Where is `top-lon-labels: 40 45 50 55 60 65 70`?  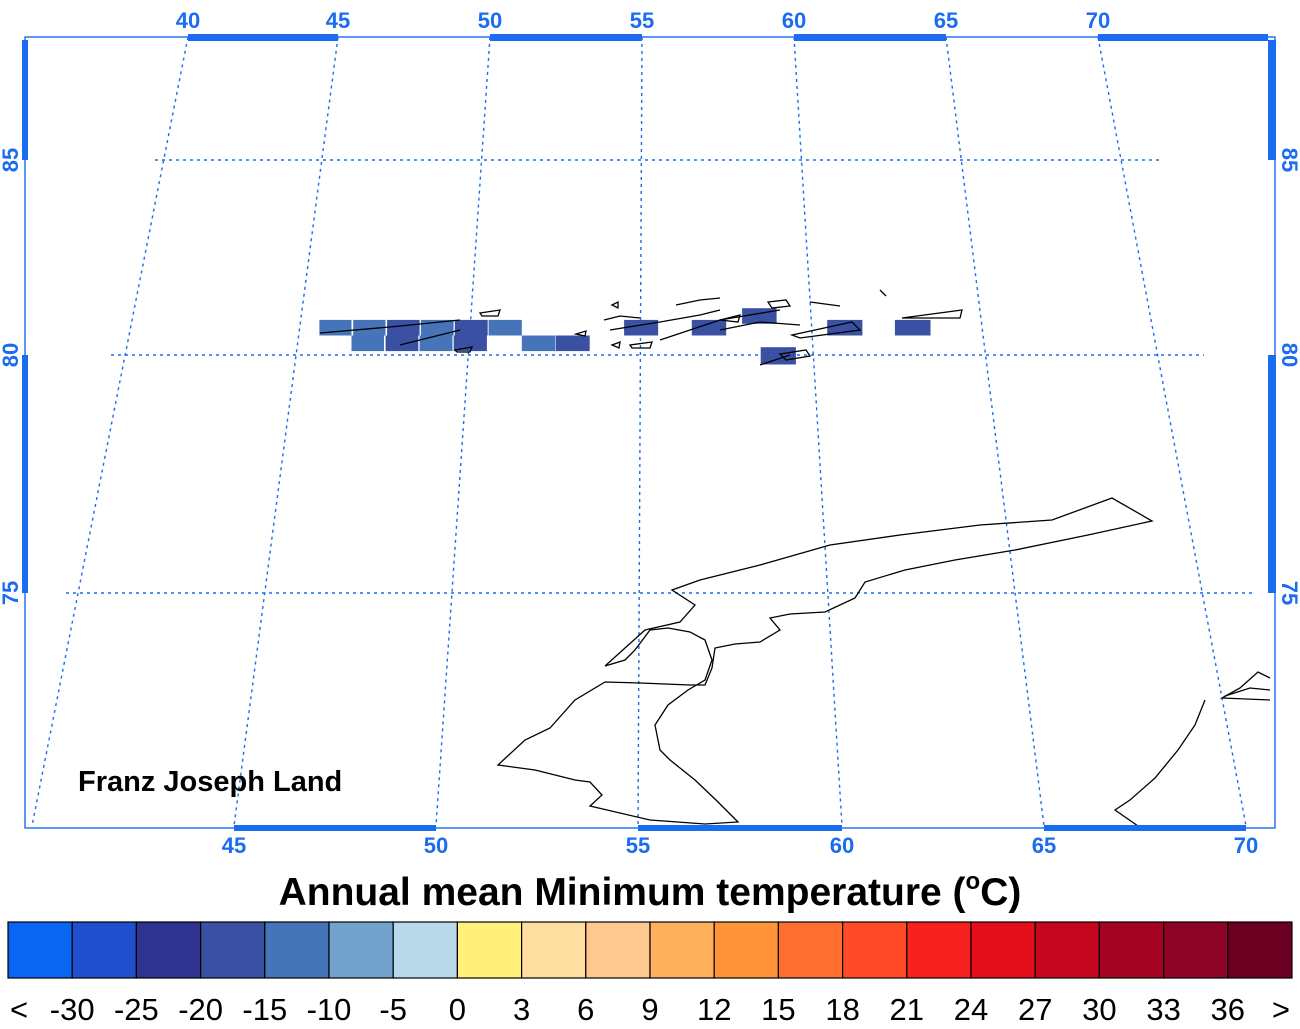 top-lon-labels: 40 45 50 55 60 65 70 is located at coordinates (643, 20).